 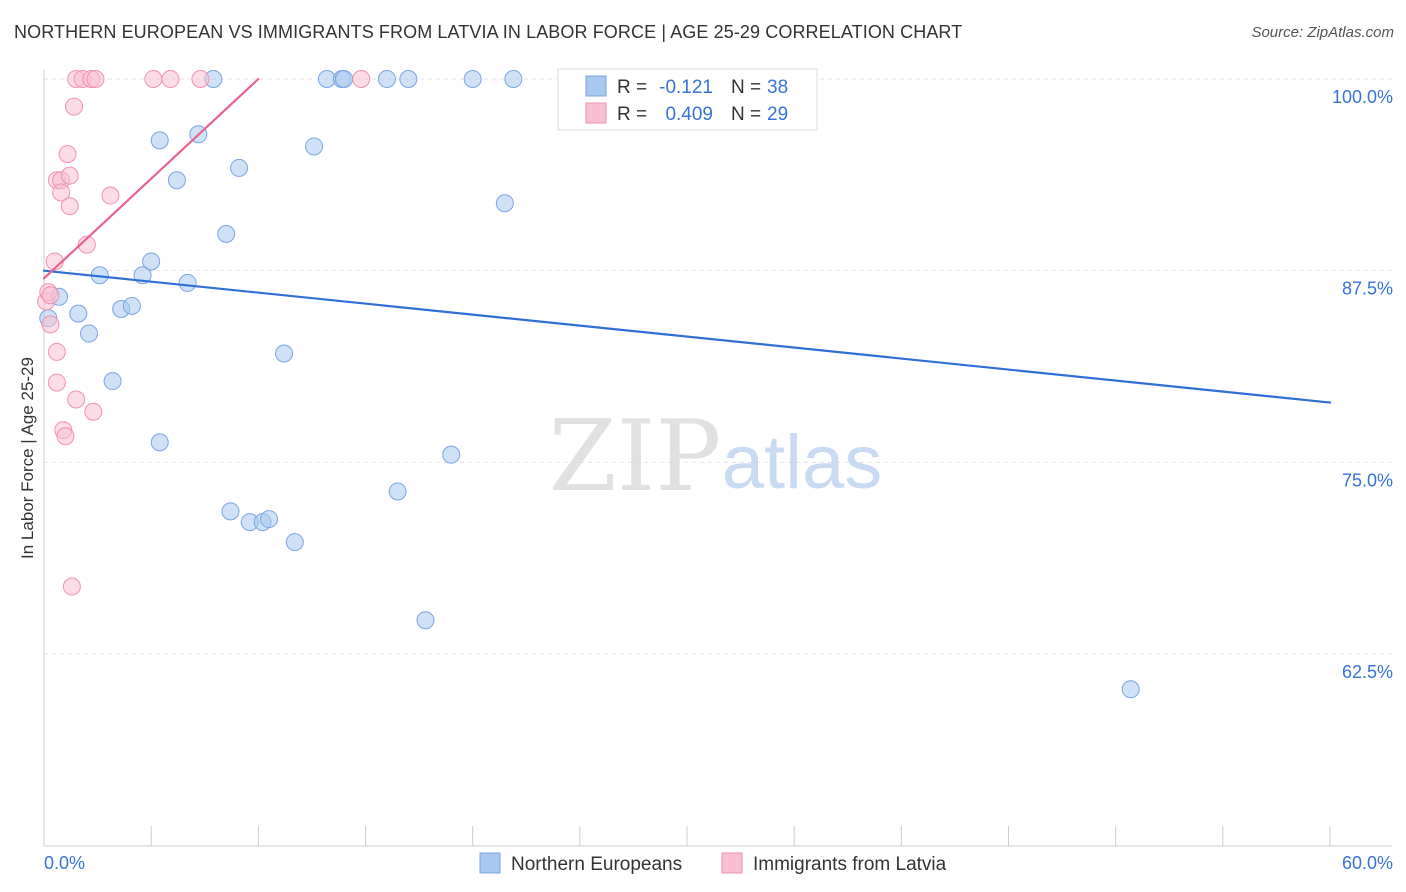 What do you see at coordinates (1367, 863) in the screenshot?
I see `x-tick-label-max: 60.0%` at bounding box center [1367, 863].